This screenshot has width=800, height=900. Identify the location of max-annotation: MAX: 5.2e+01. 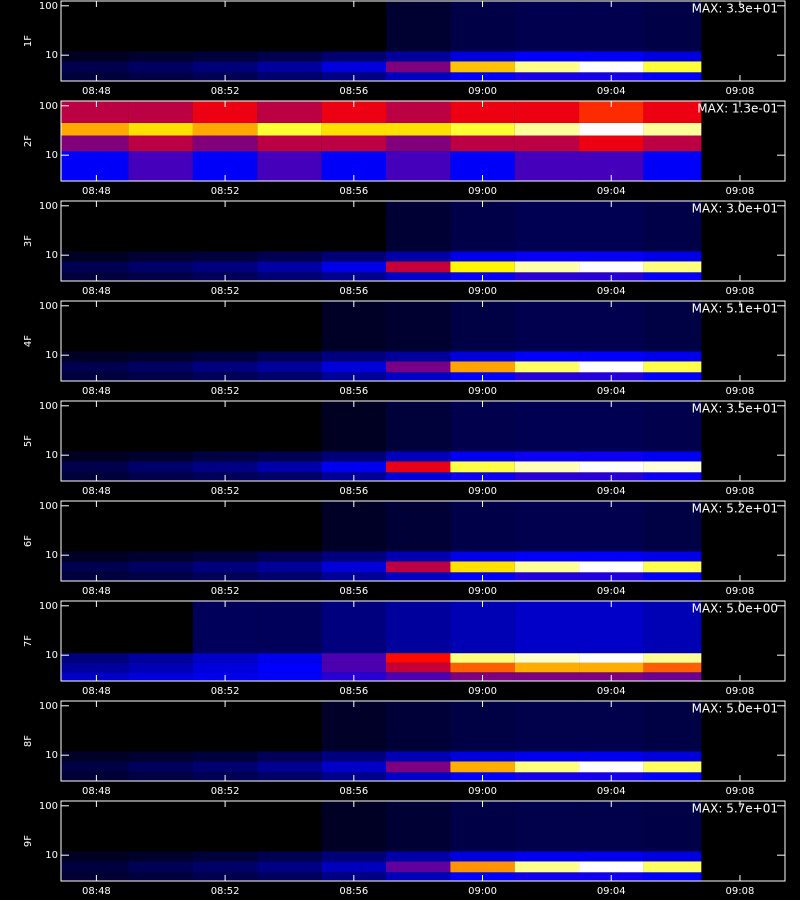
(735, 509).